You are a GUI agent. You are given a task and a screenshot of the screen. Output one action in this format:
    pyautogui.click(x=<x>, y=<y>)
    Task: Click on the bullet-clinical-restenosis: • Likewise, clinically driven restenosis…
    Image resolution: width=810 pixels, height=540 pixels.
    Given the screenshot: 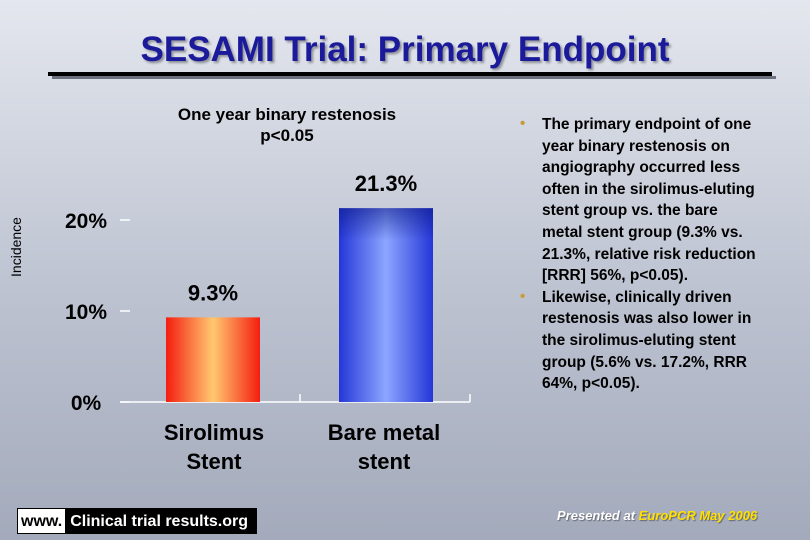 What is the action you would take?
    pyautogui.click(x=640, y=341)
    